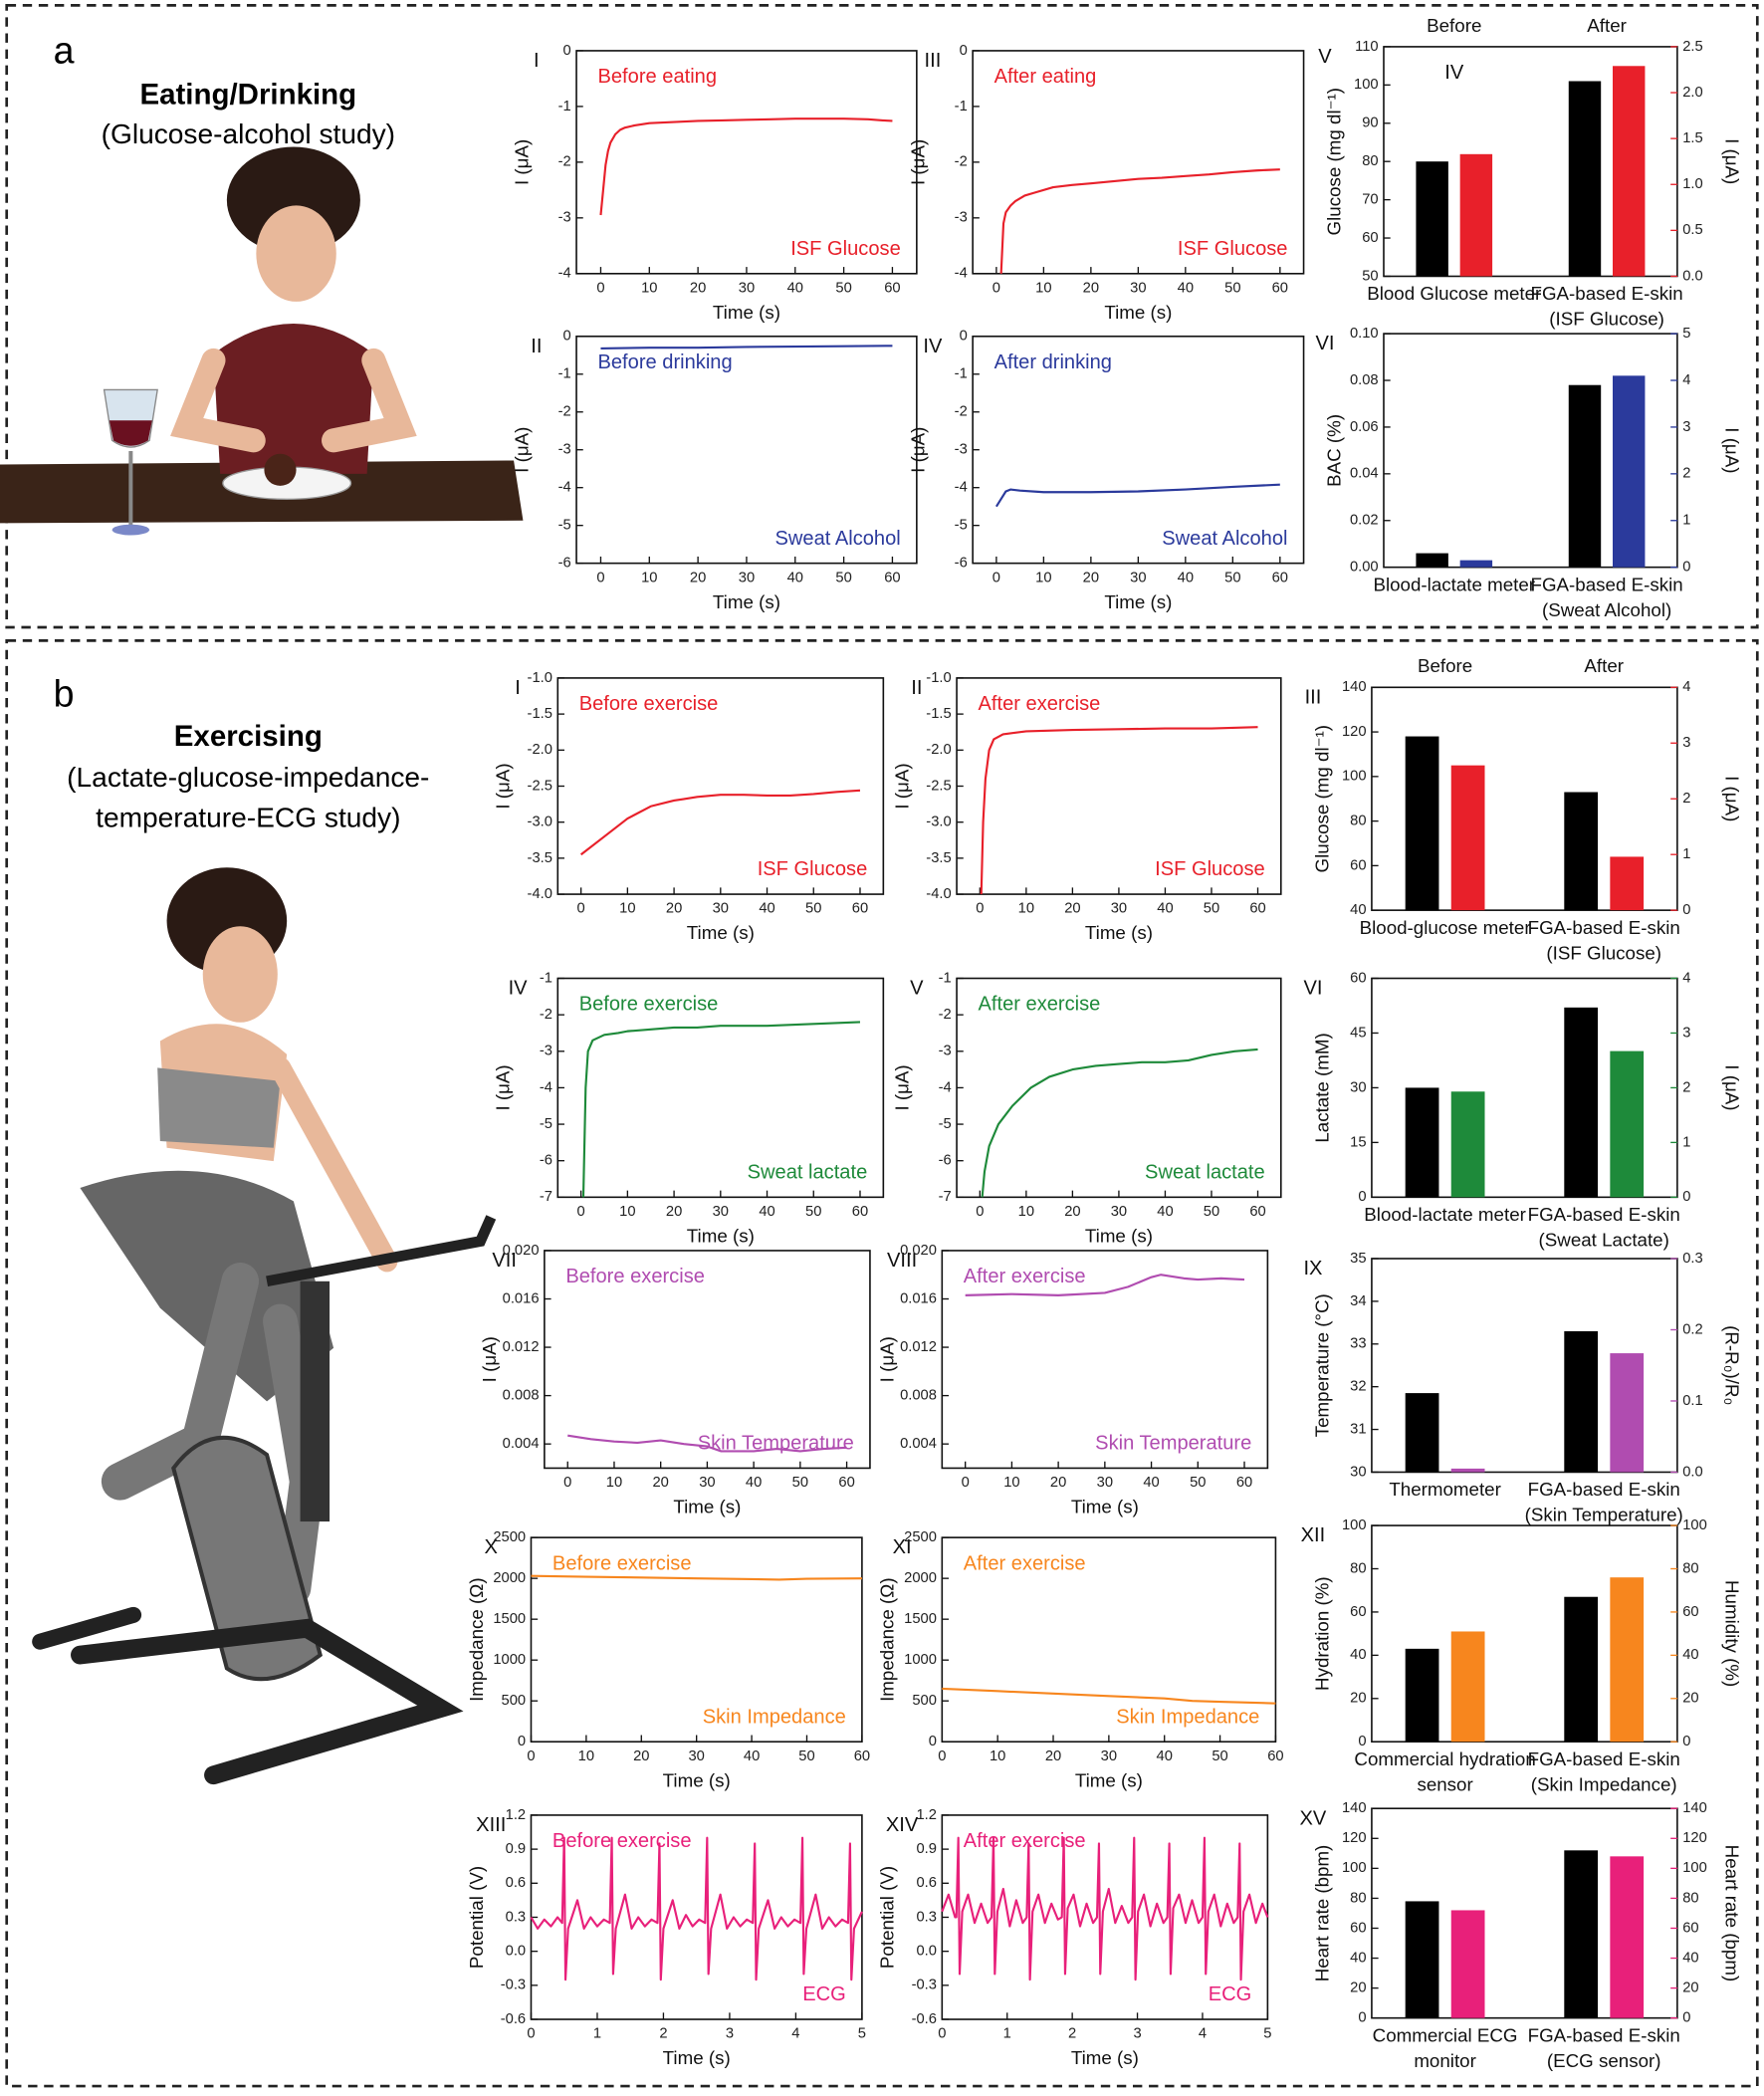 The width and height of the screenshot is (1764, 2096). What do you see at coordinates (657, 77) in the screenshot?
I see `annotation: Before eating` at bounding box center [657, 77].